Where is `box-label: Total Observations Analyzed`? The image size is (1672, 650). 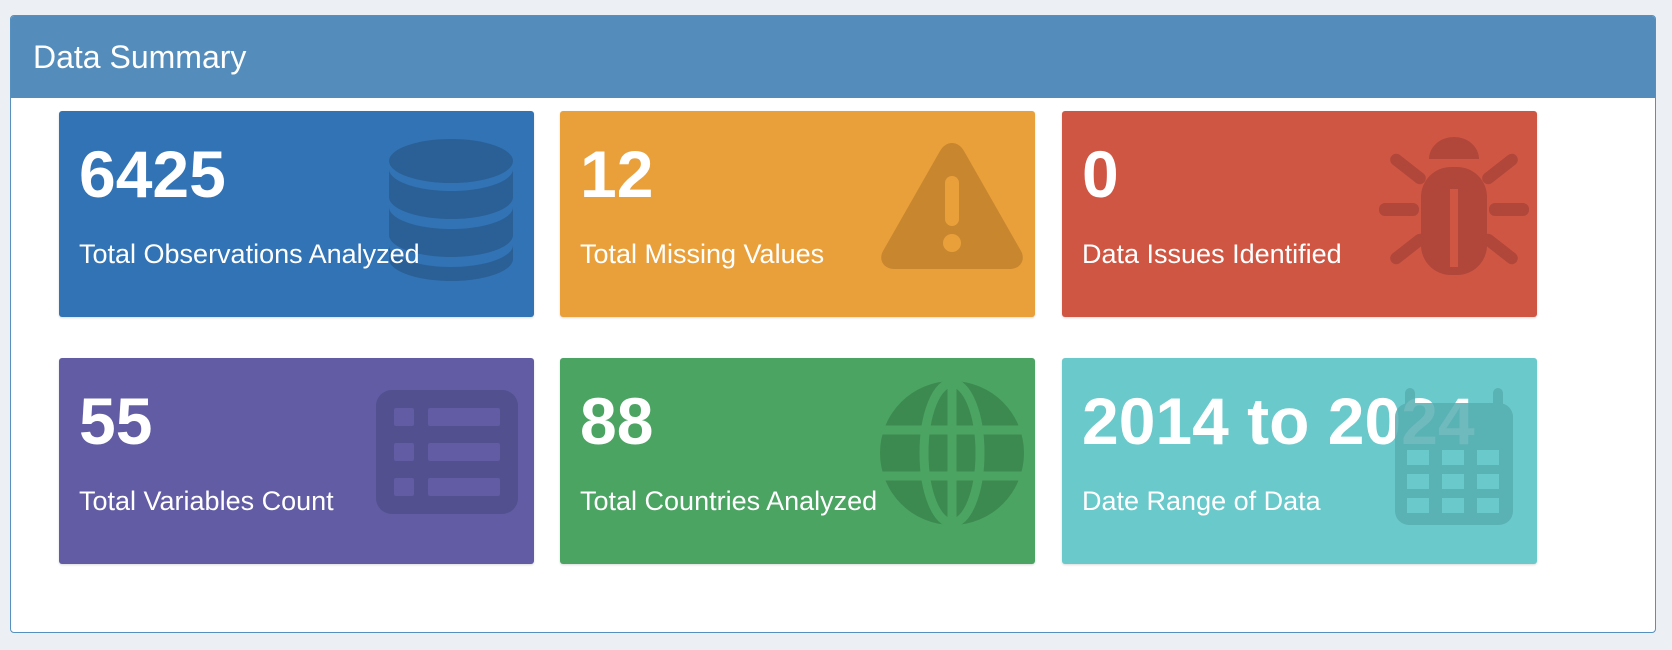 box-label: Total Observations Analyzed is located at coordinates (249, 254).